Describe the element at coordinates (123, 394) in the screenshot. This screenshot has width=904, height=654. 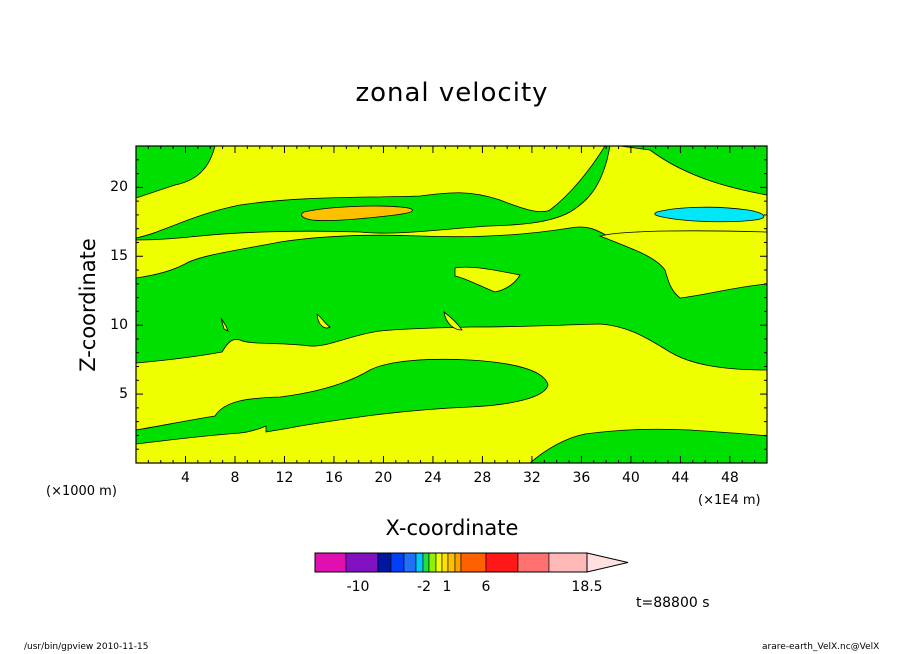
I see `y-tick-label: 5` at that location.